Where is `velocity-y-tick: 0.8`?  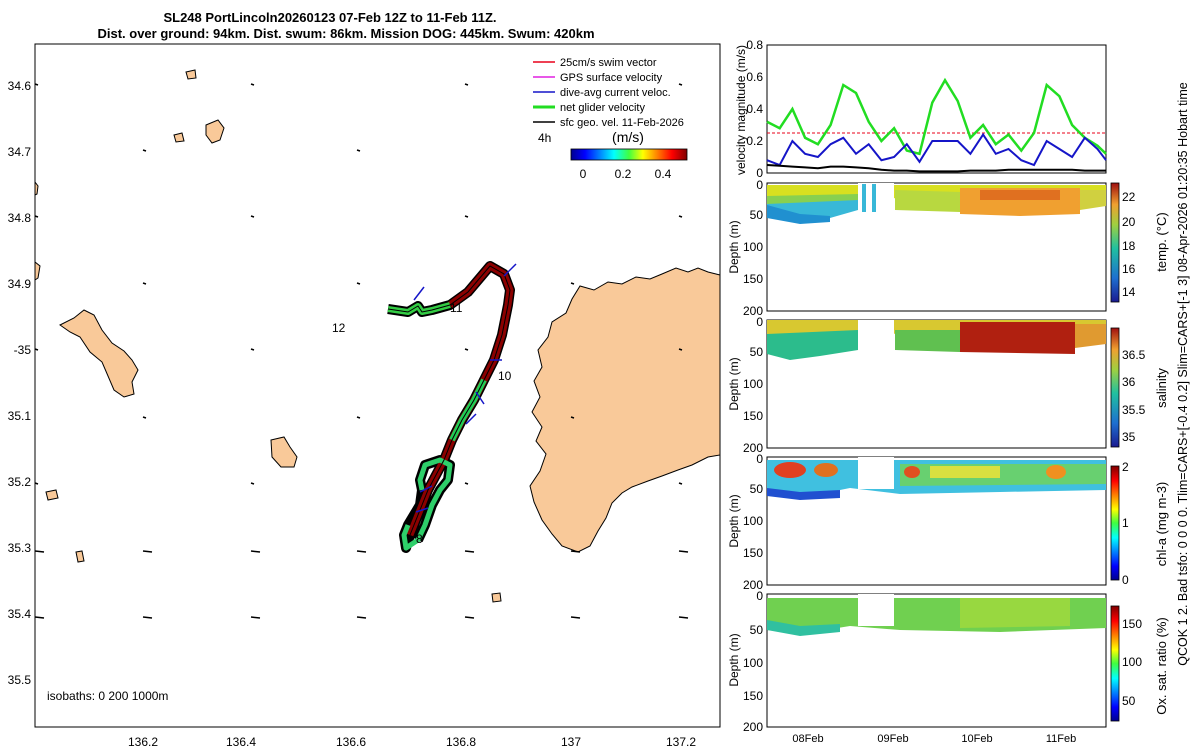
velocity-y-tick: 0.8 is located at coordinates (754, 45).